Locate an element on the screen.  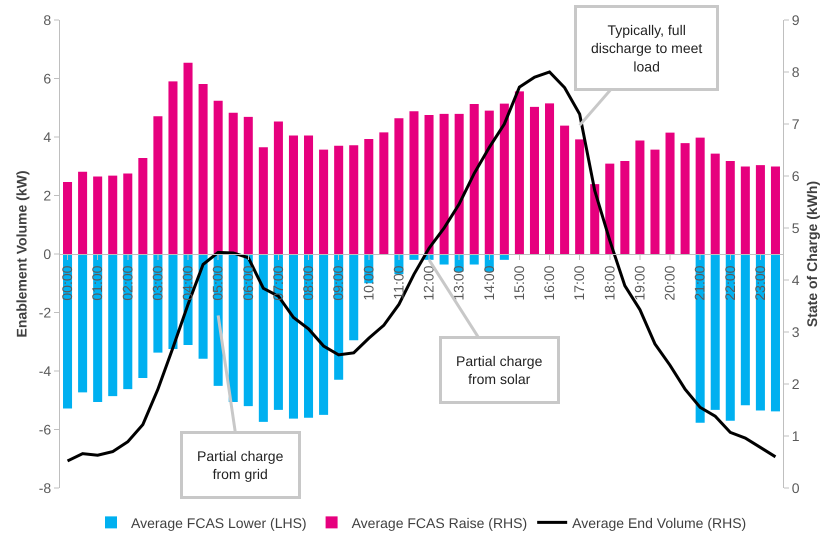
annotation: Partial charge from grid is located at coordinates (240, 465).